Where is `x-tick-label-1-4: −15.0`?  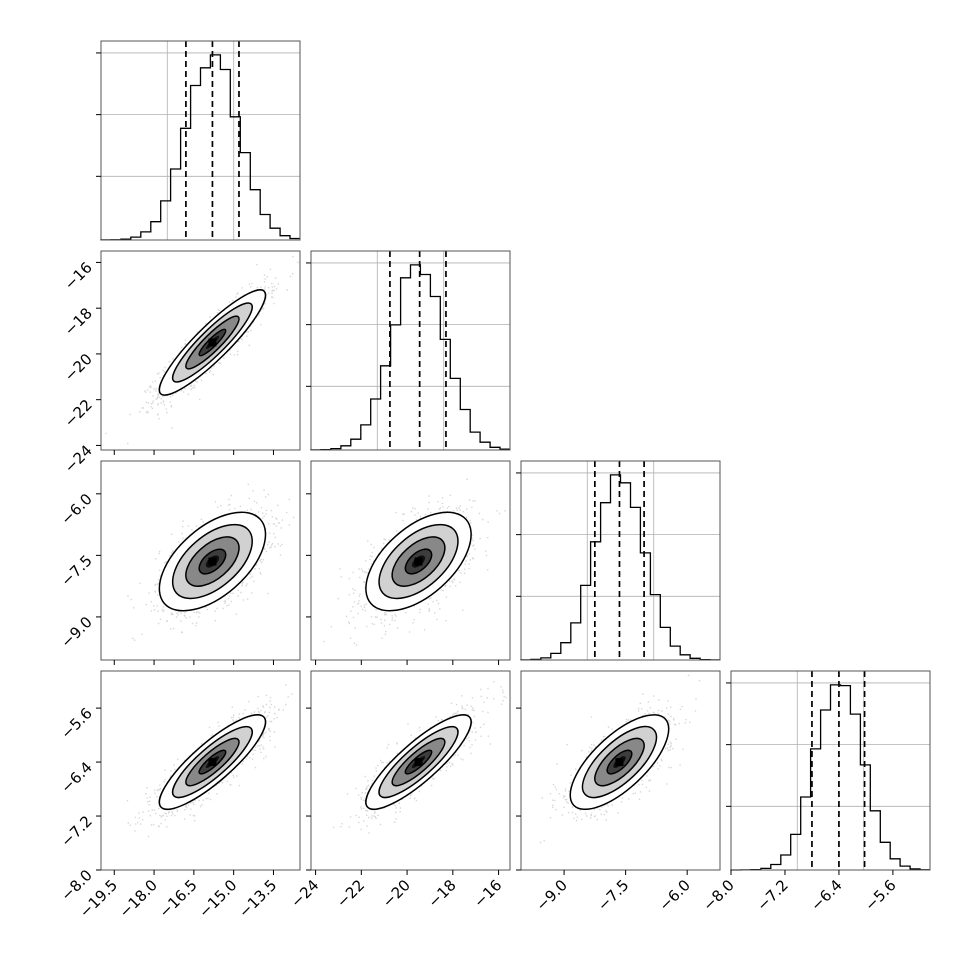
x-tick-label-1-4: −15.0 is located at coordinates (217, 898).